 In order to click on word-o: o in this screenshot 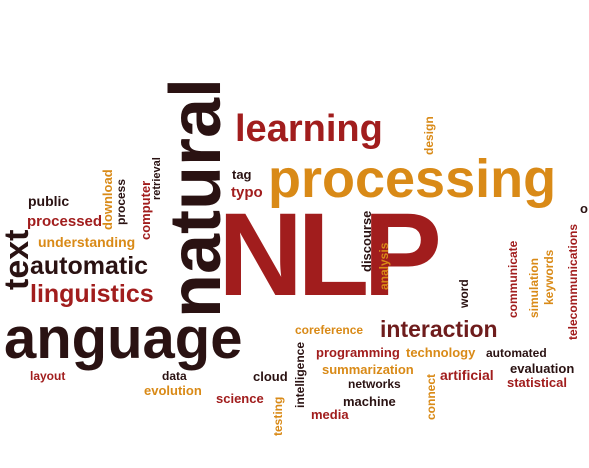, I will do `click(584, 208)`.